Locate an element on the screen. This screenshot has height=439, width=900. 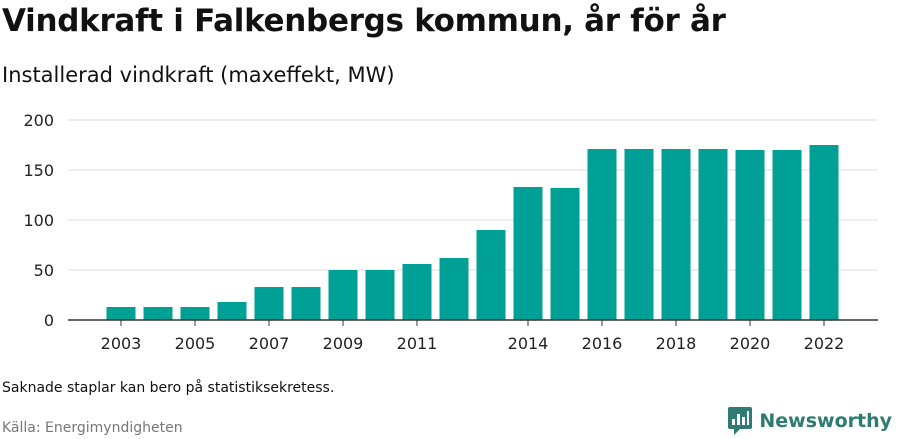
bar-2019 is located at coordinates (713, 234).